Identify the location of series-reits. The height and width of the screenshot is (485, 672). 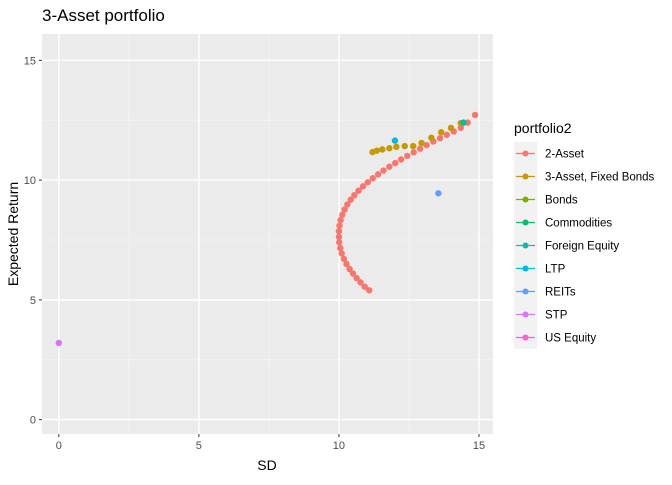
(438, 193).